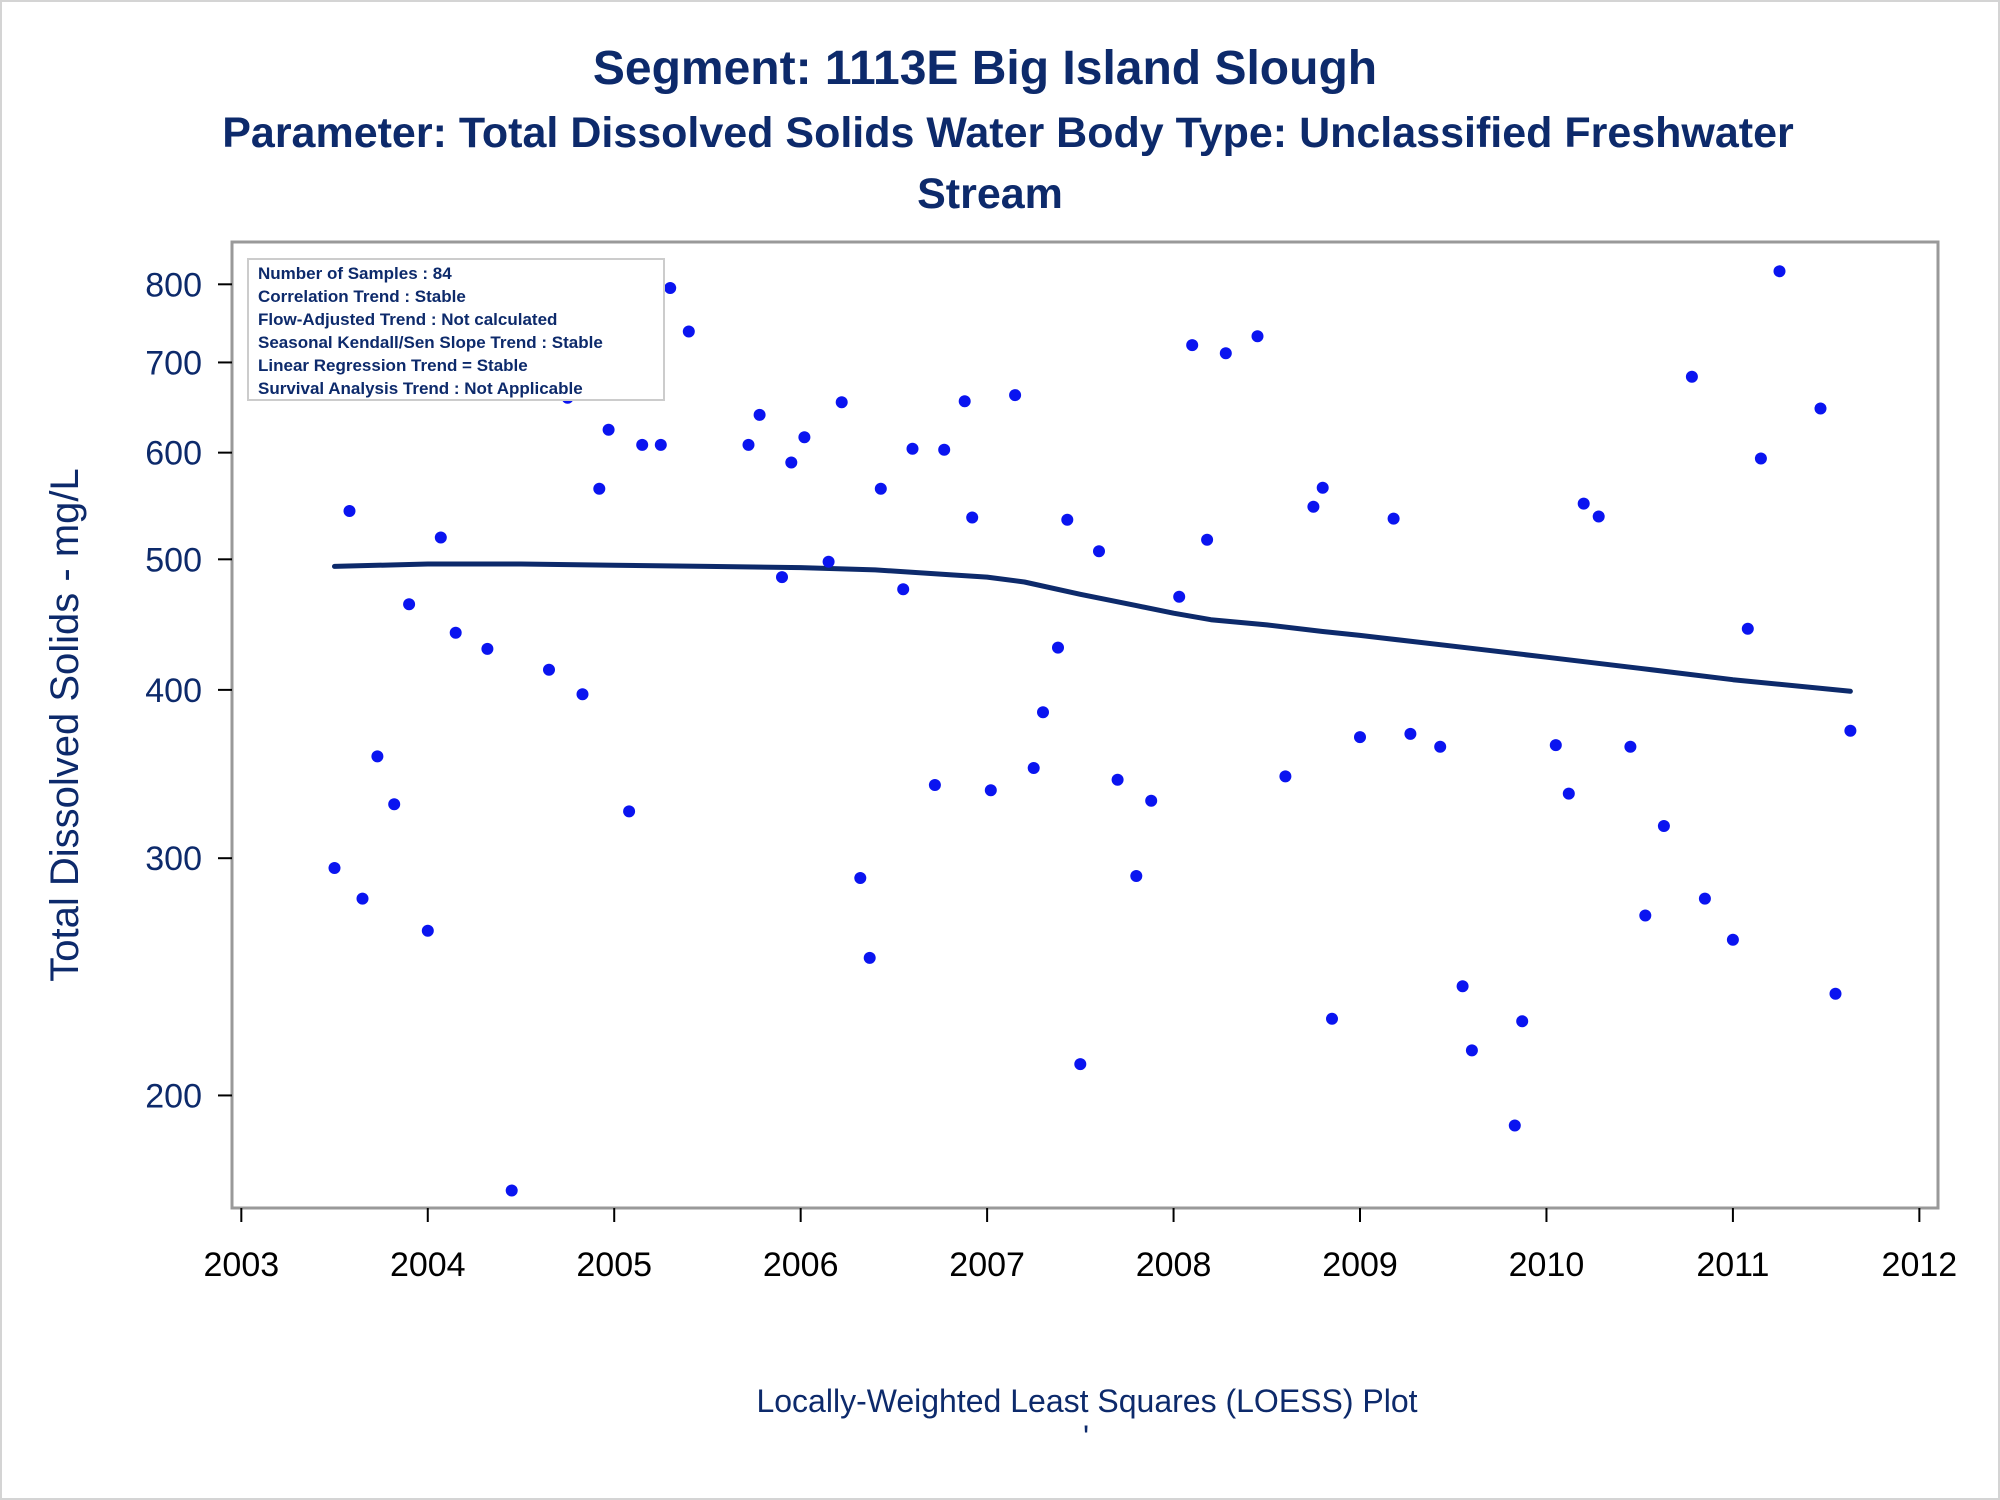 Image resolution: width=2000 pixels, height=1500 pixels. I want to click on x-tick-label-2011: 2011, so click(1732, 1265).